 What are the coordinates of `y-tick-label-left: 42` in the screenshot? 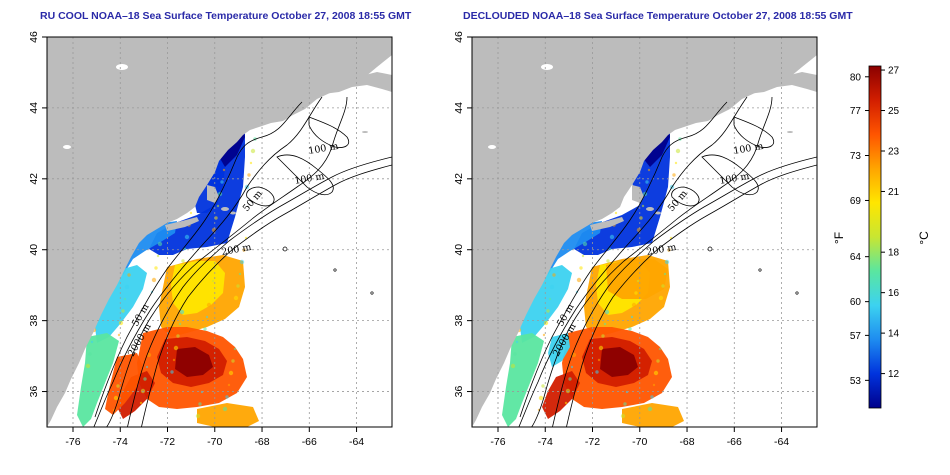 It's located at (34, 179).